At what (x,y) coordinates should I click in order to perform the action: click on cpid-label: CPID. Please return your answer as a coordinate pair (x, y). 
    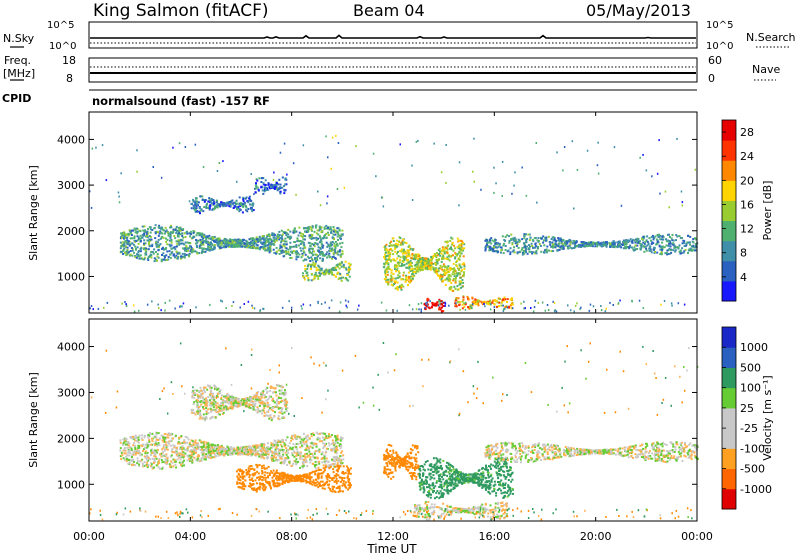
    Looking at the image, I should click on (16, 98).